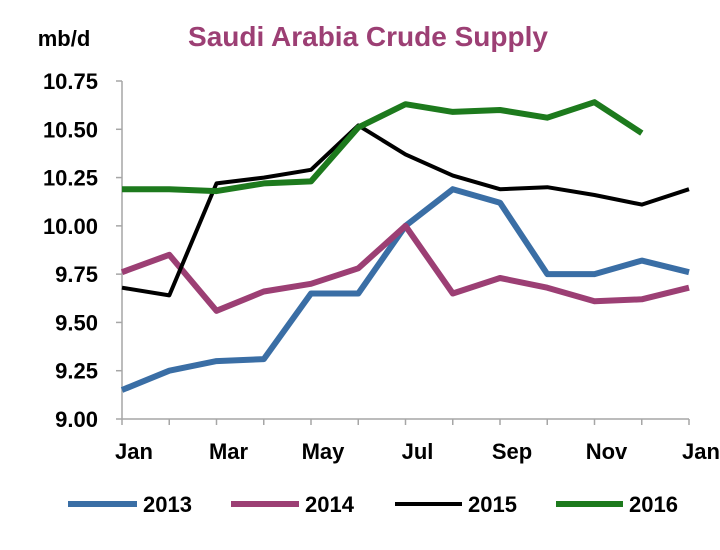  Describe the element at coordinates (512, 451) in the screenshot. I see `x-tick-label: Sep` at that location.